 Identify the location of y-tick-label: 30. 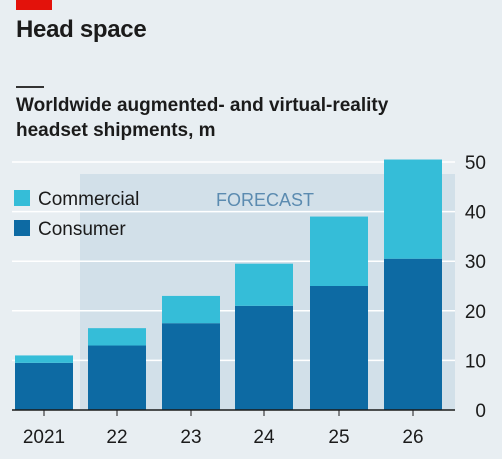
(475, 262).